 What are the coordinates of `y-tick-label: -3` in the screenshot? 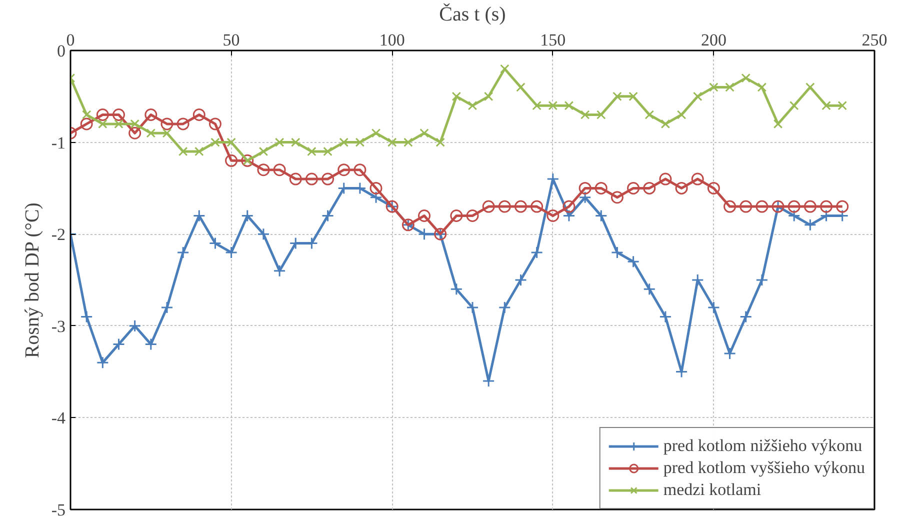 It's located at (58, 326).